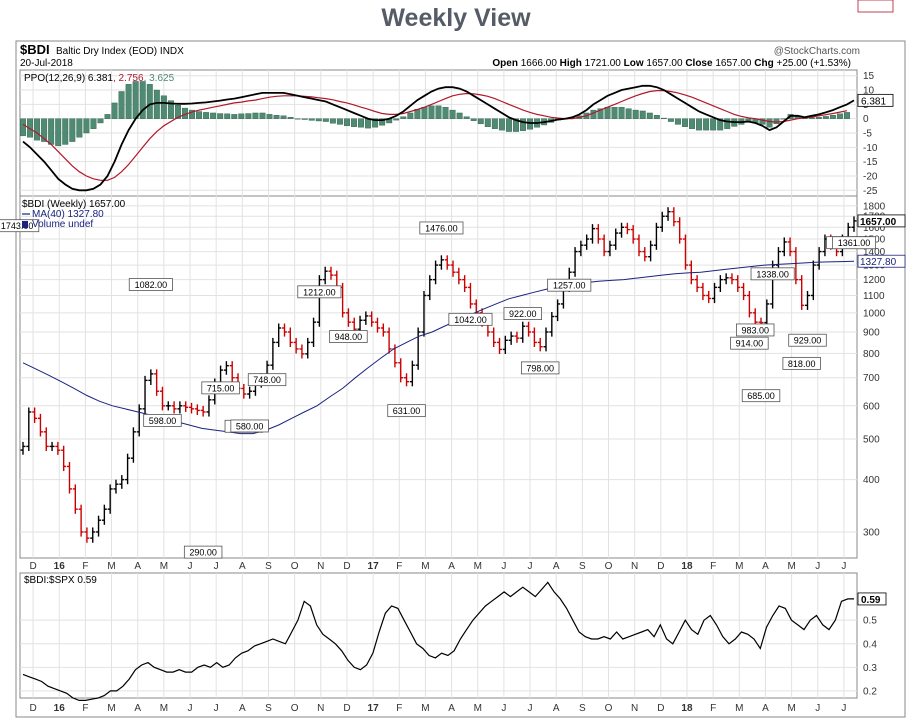  Describe the element at coordinates (755, 330) in the screenshot. I see `price-annotation: 983.00` at that location.